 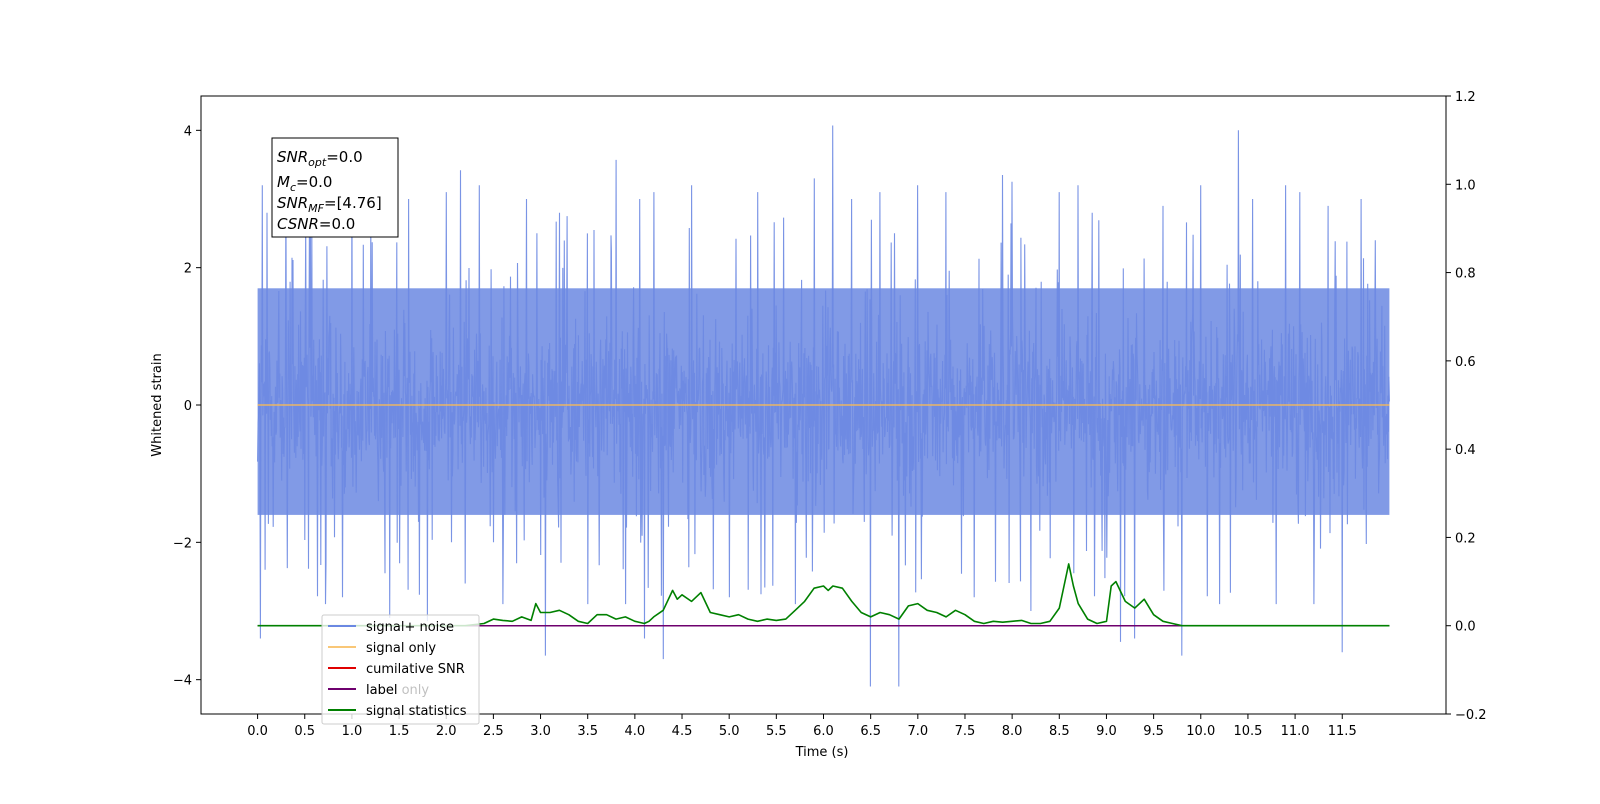 I want to click on y-axis-right: −0.2 0.0 0.2 0.4 0.6 0.8 1.0 1.2, so click(x=1466, y=406).